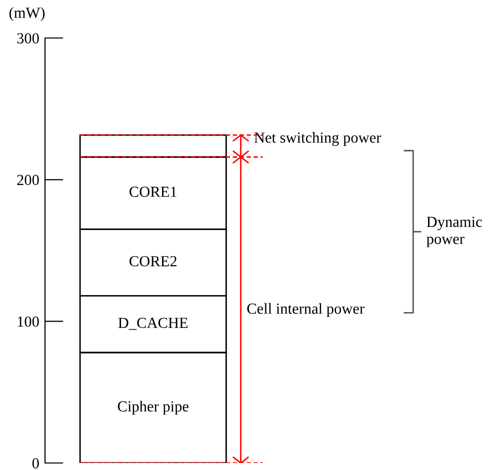 The height and width of the screenshot is (470, 495). I want to click on series-label: D_CACHE, so click(153, 324).